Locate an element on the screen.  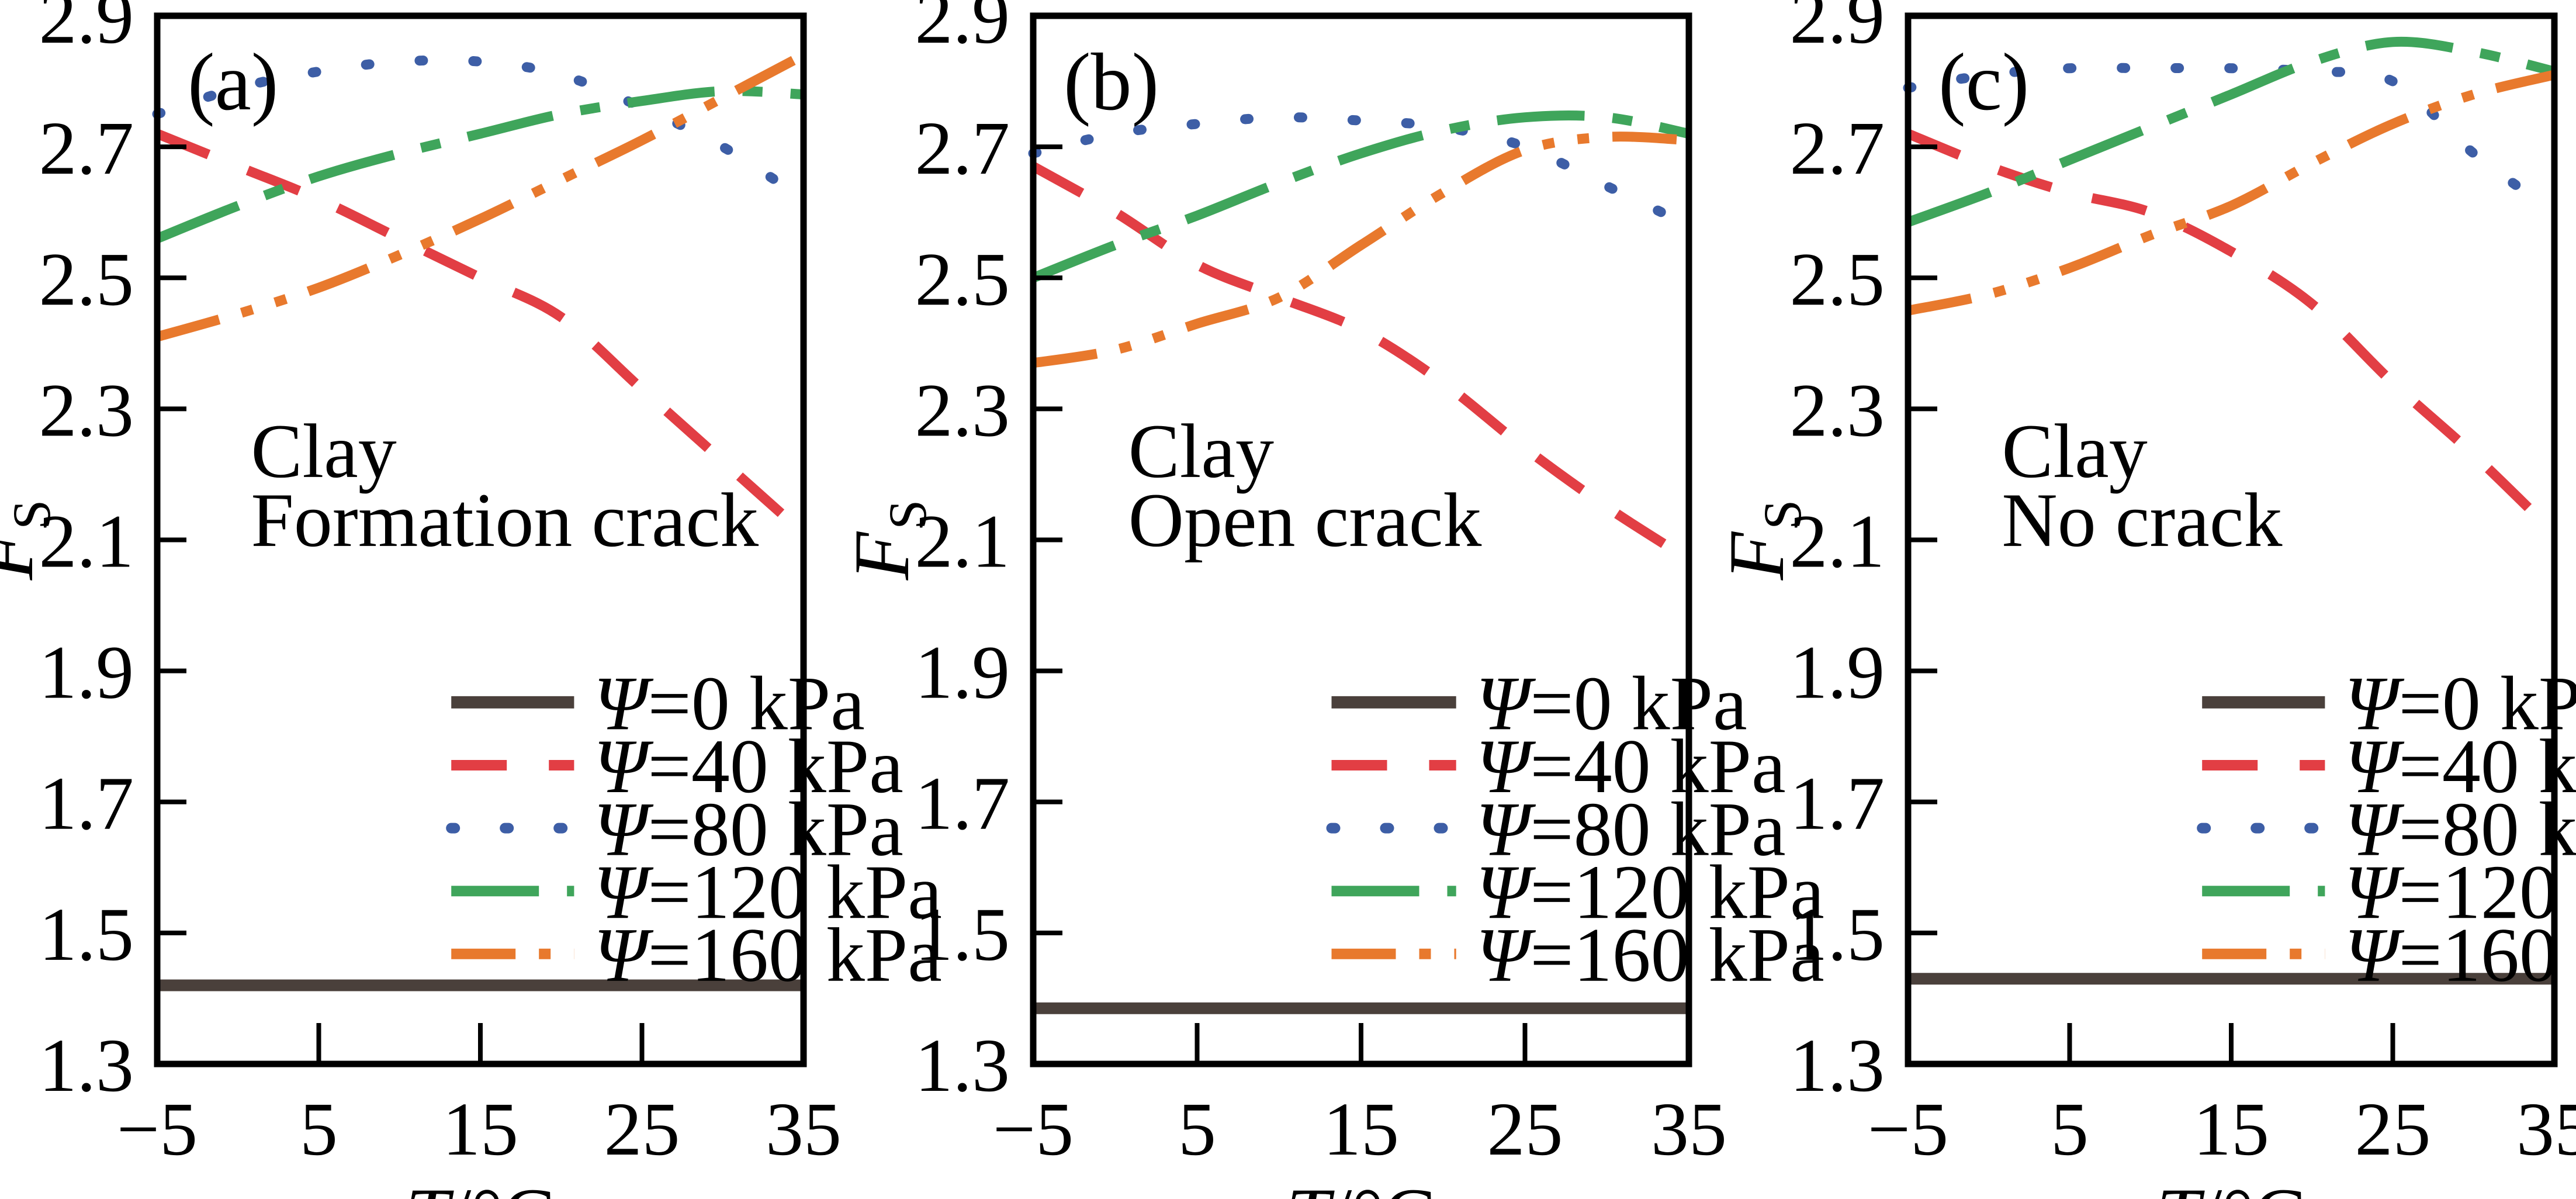
series-psi120-panel-b is located at coordinates (1360, 196).